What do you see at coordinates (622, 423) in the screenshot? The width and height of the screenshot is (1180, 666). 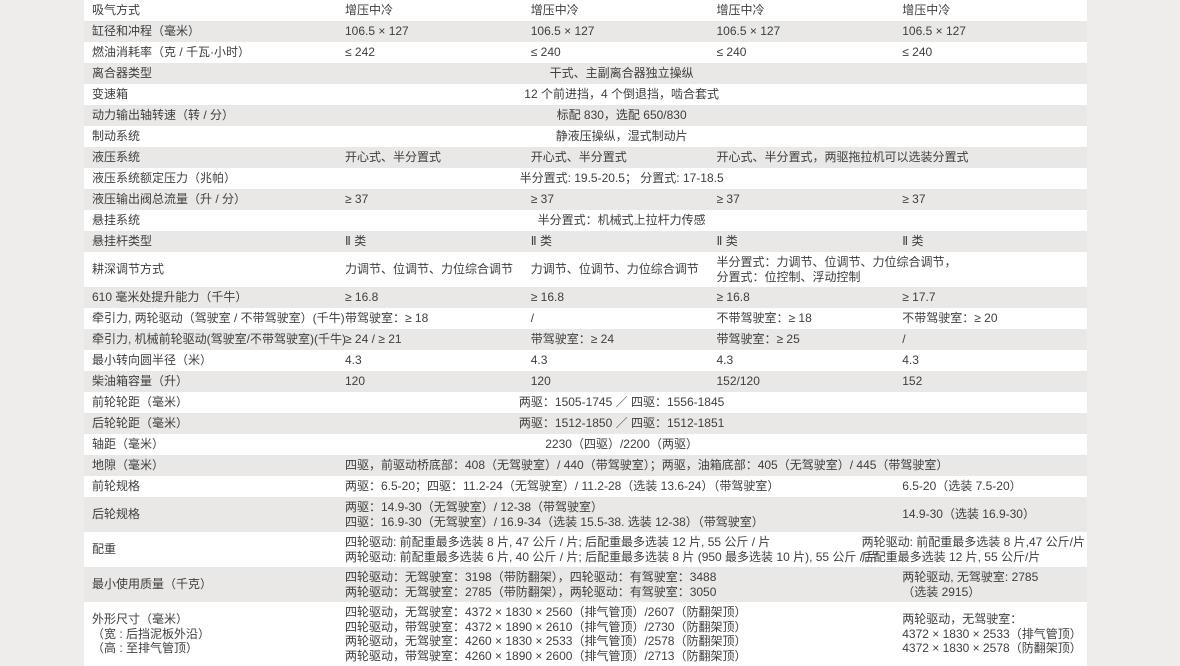 I see `spec-value: 两驱：1512-1850 ／ 四驱：1512-1851` at bounding box center [622, 423].